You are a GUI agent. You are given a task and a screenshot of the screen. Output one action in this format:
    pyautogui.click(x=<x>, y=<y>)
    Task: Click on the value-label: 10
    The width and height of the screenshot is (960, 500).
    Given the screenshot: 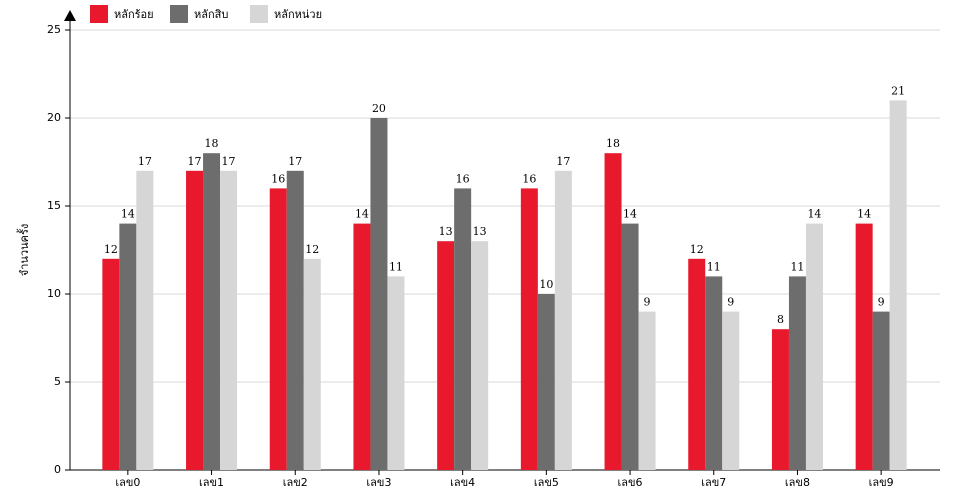 What is the action you would take?
    pyautogui.click(x=546, y=284)
    